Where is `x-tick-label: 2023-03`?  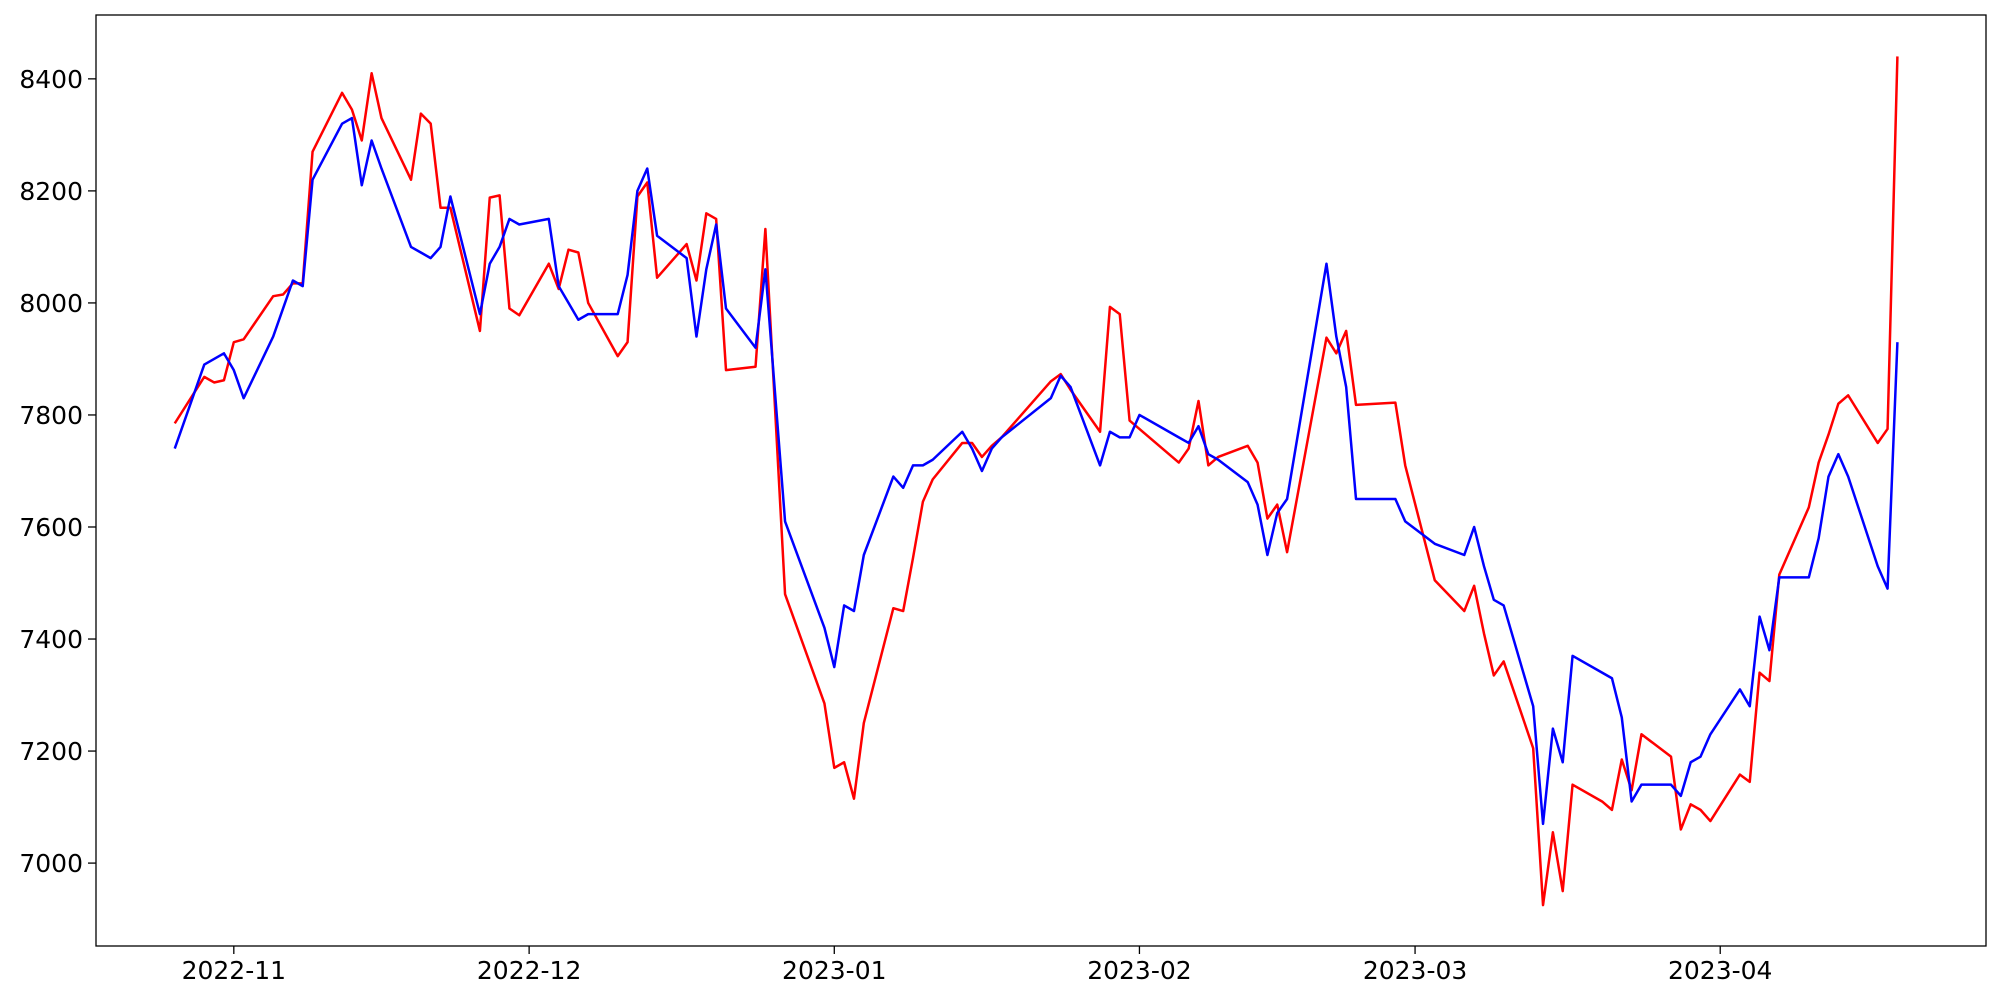 x-tick-label: 2023-03 is located at coordinates (1415, 970).